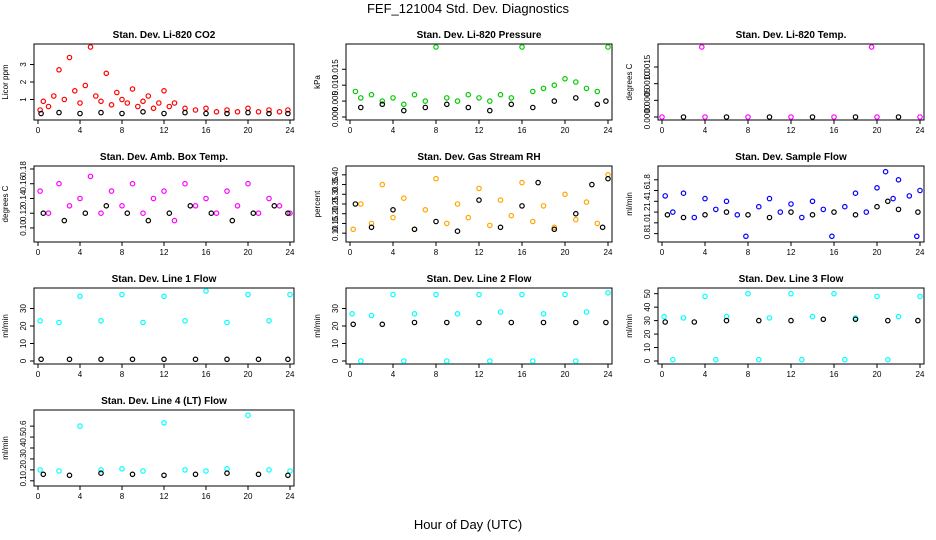  What do you see at coordinates (647, 100) in the screenshot?
I see `y-tick-label: 0.0005` at bounding box center [647, 100].